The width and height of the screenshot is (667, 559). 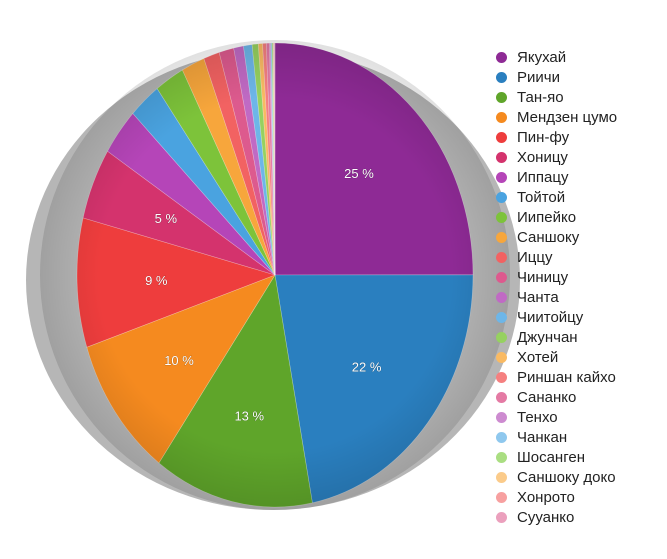 I want to click on legend-label: Тойтой, so click(x=541, y=197).